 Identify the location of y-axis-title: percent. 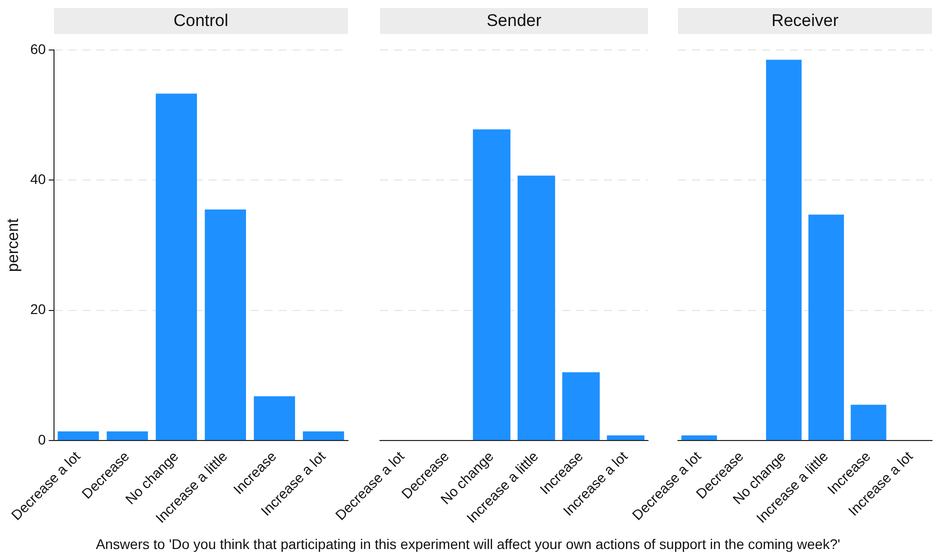
(13, 245).